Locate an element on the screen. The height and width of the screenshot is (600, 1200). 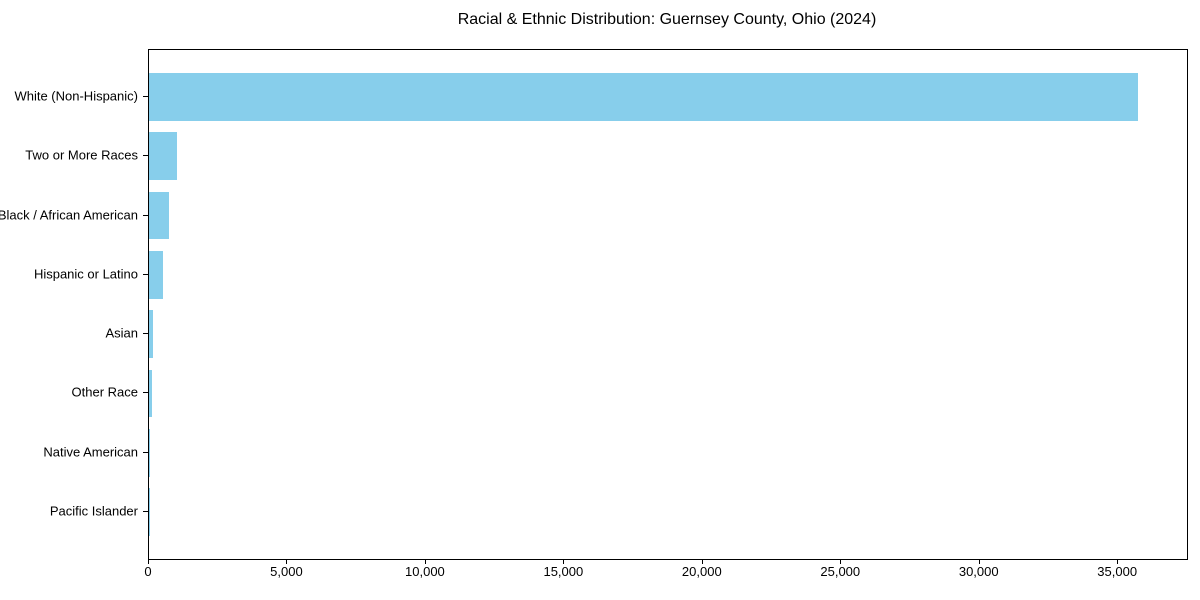
bar-two-or-more-races is located at coordinates (163, 156).